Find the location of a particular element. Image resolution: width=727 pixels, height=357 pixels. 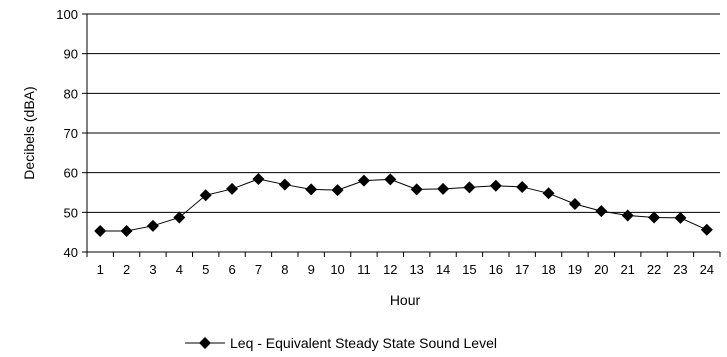

x-tick-label: 20 is located at coordinates (601, 269).